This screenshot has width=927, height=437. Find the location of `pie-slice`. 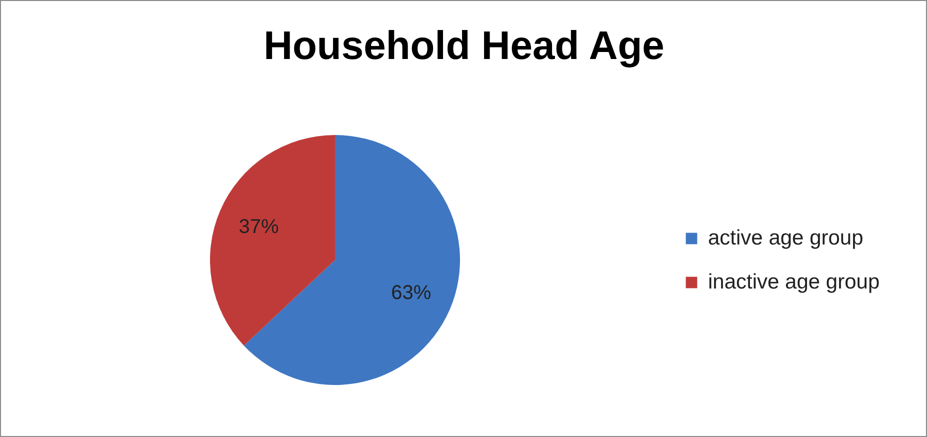

pie-slice is located at coordinates (272, 240).